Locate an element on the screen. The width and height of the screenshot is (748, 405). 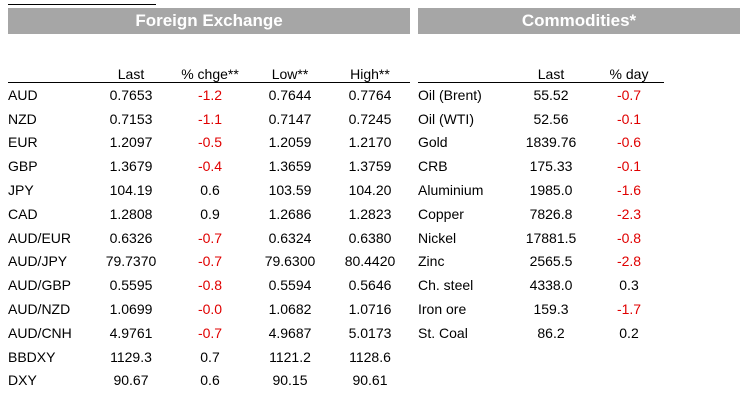
fx-row-high: 104.20 is located at coordinates (370, 190).